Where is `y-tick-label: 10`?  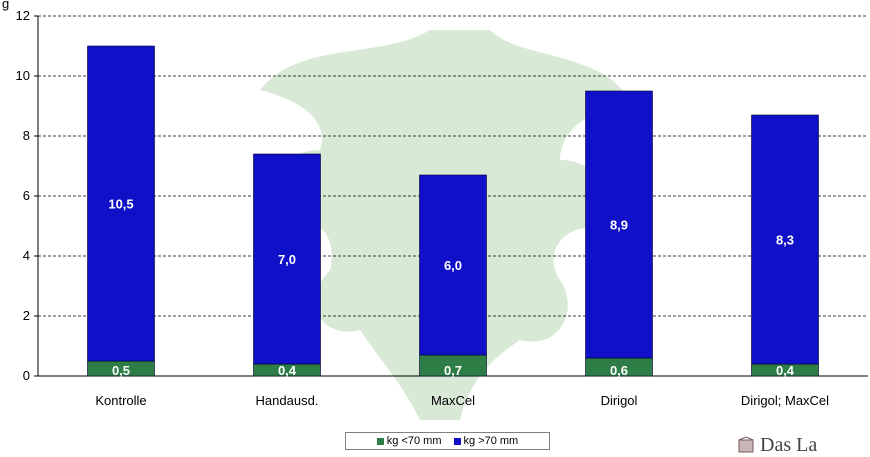
y-tick-label: 10 is located at coordinates (23, 75).